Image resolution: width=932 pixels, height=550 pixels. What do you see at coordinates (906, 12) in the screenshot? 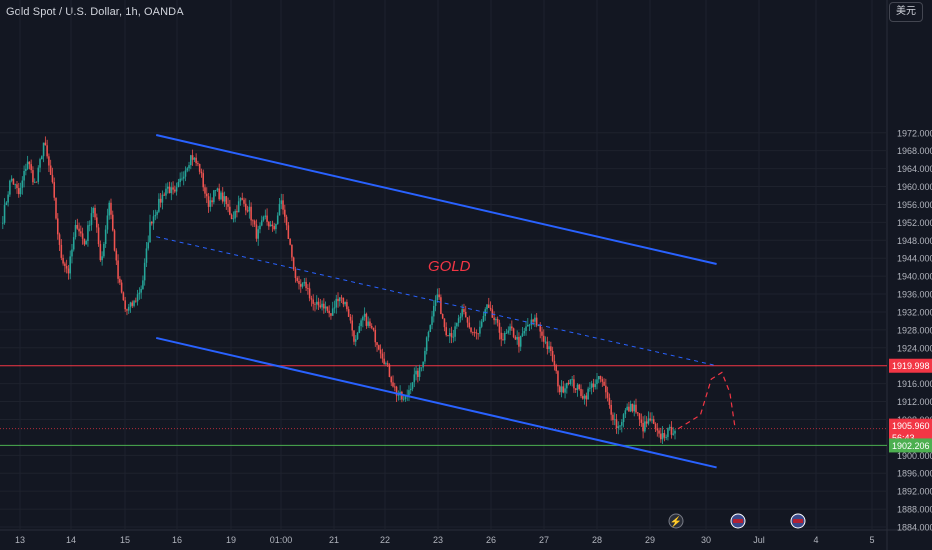
I see `currency-button: 美元` at bounding box center [906, 12].